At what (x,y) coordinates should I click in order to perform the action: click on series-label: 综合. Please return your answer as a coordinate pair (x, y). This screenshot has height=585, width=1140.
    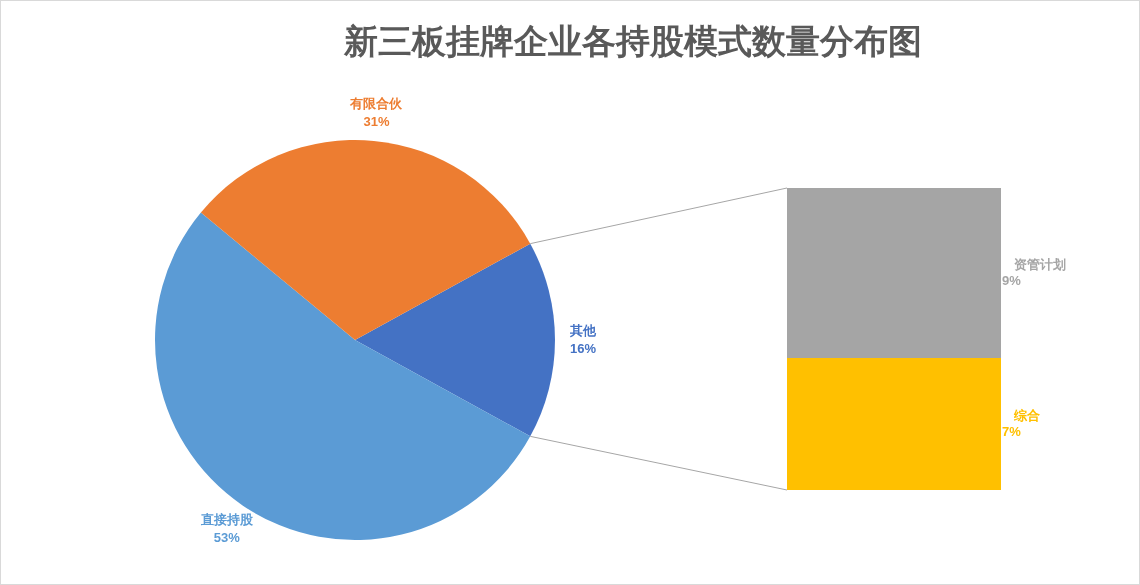
    Looking at the image, I should click on (1026, 415).